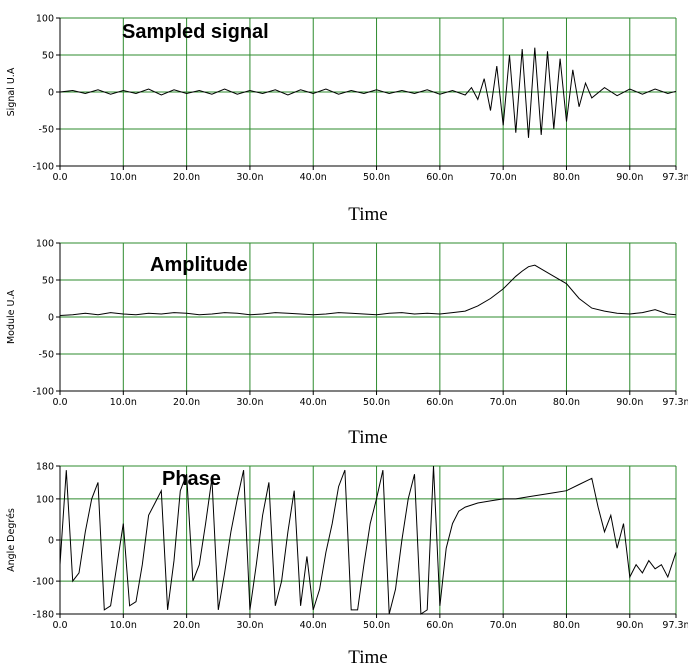 The height and width of the screenshot is (666, 688). Describe the element at coordinates (199, 265) in the screenshot. I see `chart-title: Amplitude` at that location.